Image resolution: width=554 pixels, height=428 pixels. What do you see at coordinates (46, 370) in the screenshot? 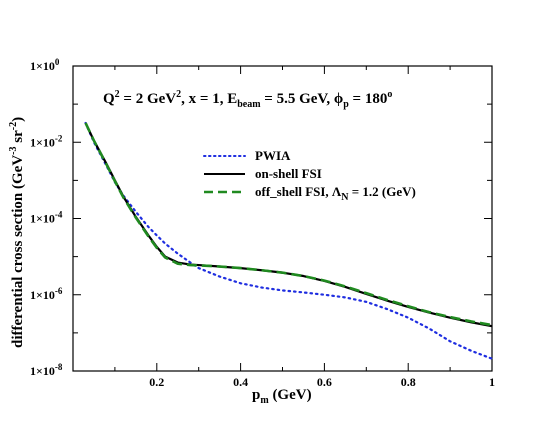
I see `y-tick-label: 1×10⁻⁸` at bounding box center [46, 370].